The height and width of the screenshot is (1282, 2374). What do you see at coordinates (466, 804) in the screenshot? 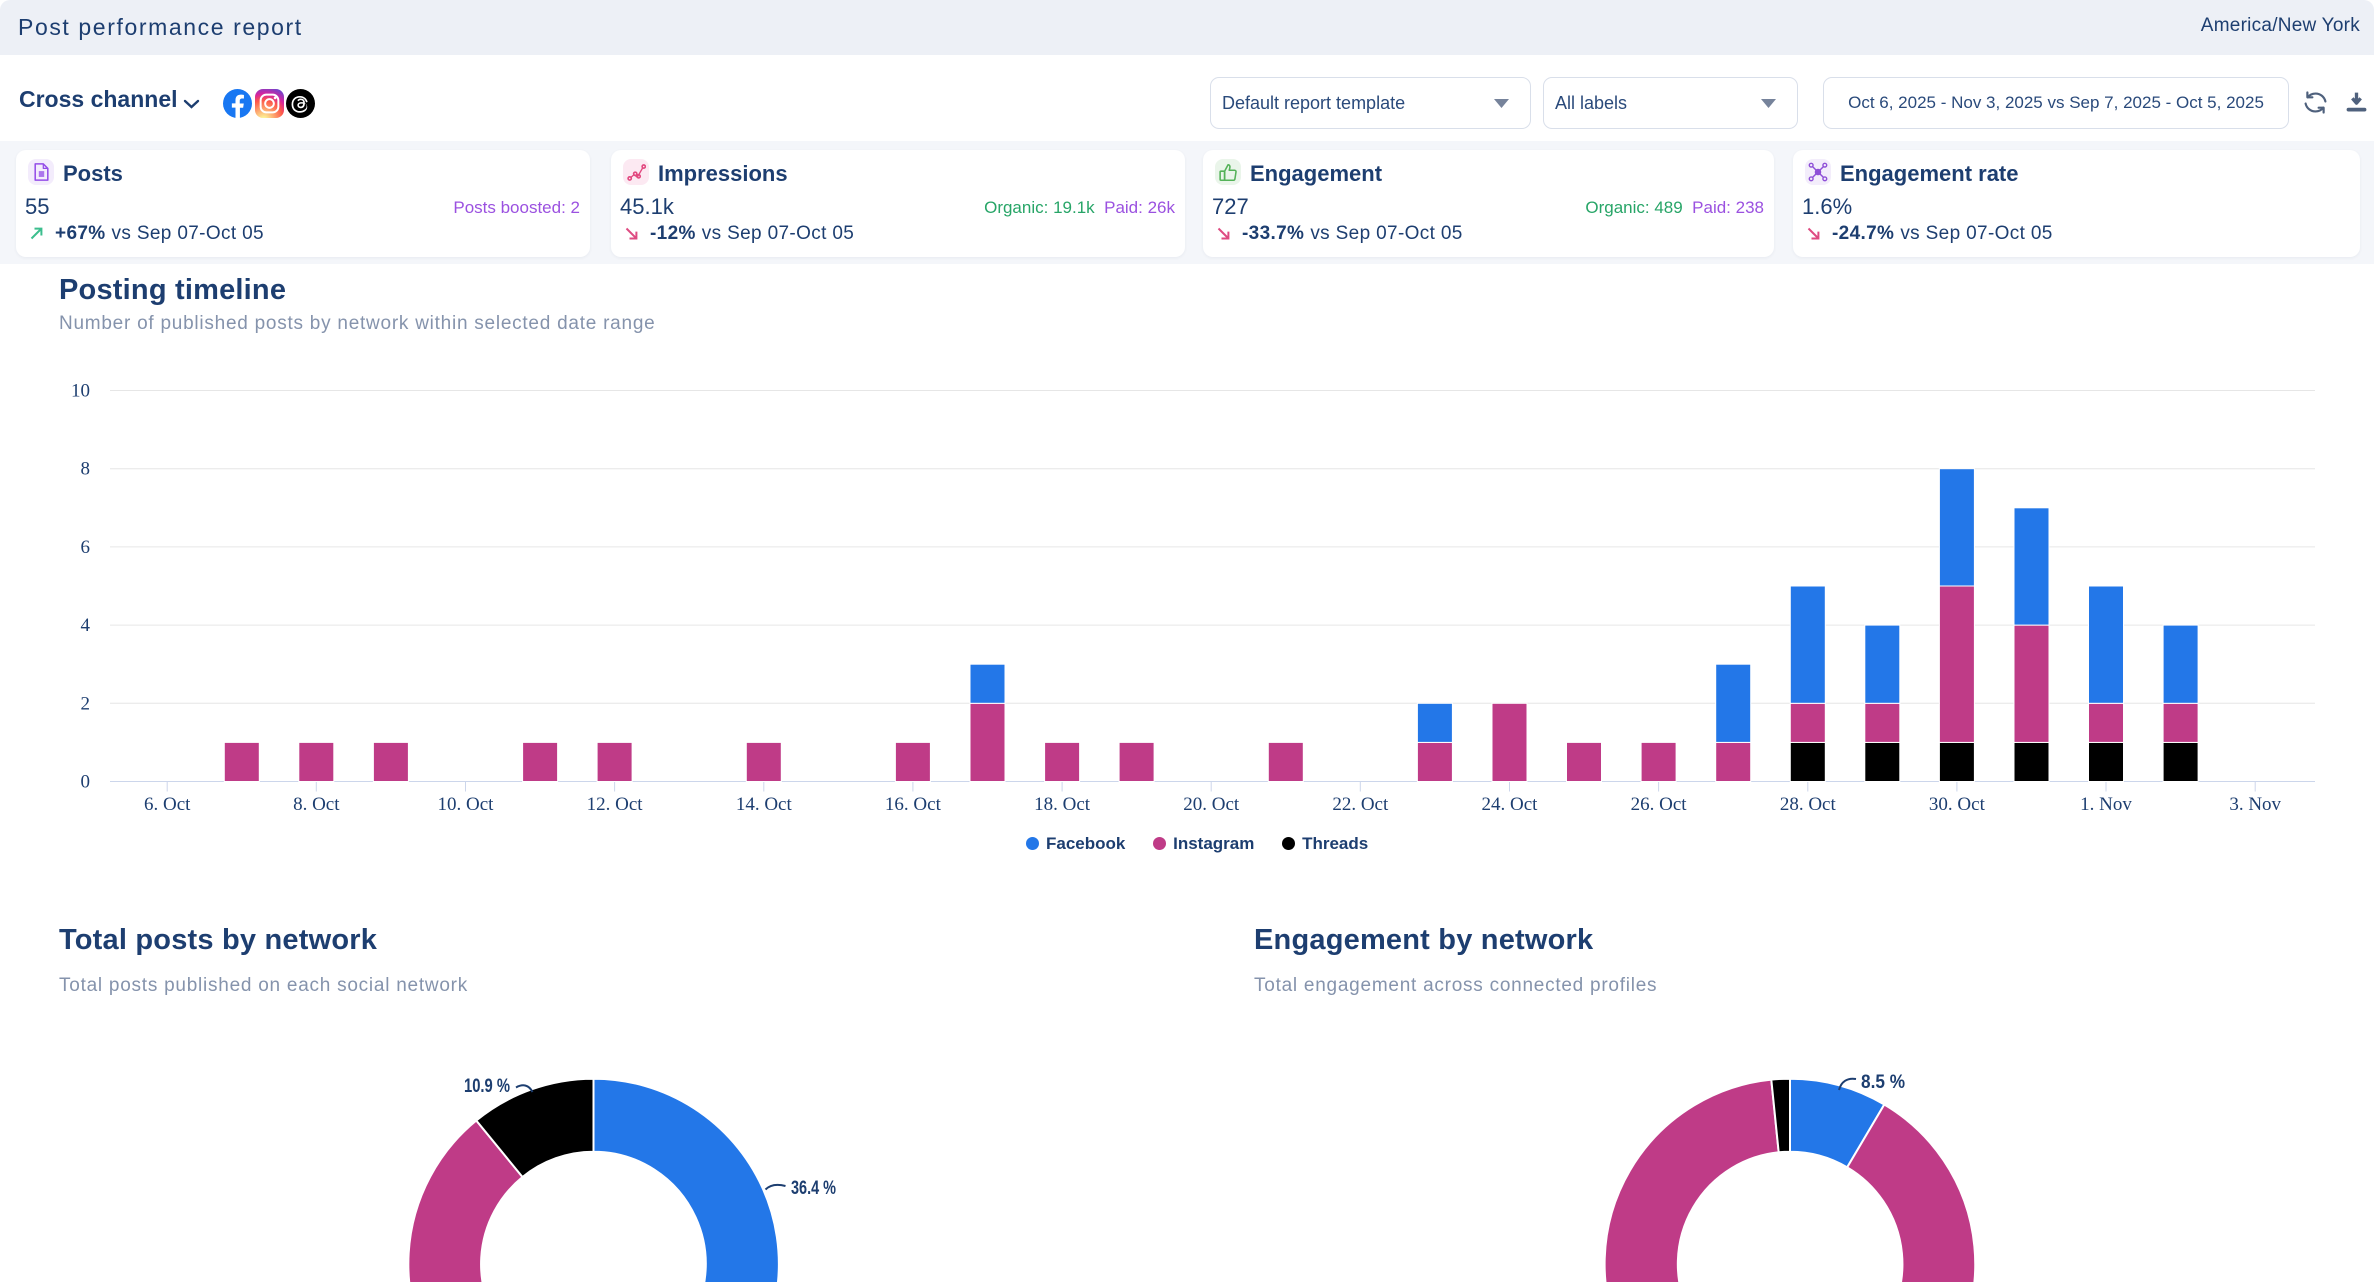
I see `svg-text: 10. Oct` at bounding box center [466, 804].